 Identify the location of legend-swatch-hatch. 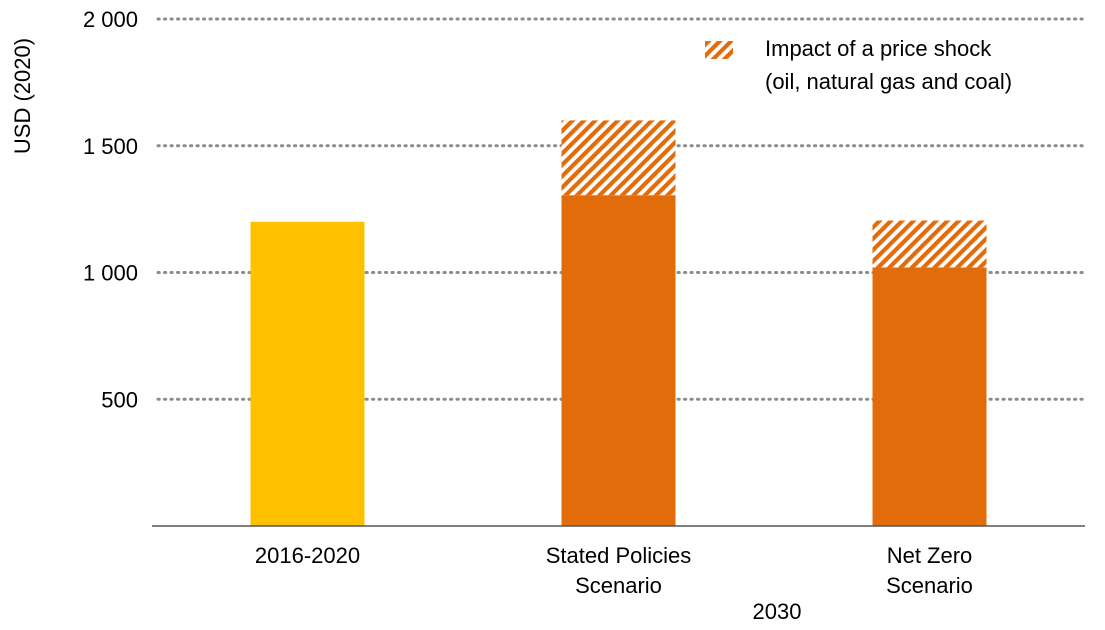
(719, 50).